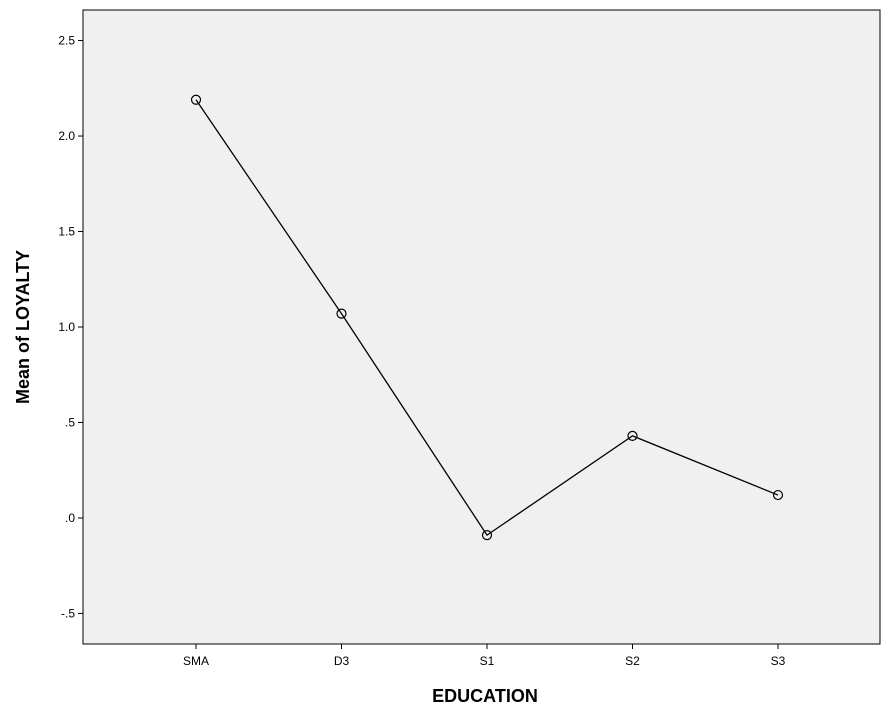  I want to click on y-tick-label: 1.5, so click(66, 232).